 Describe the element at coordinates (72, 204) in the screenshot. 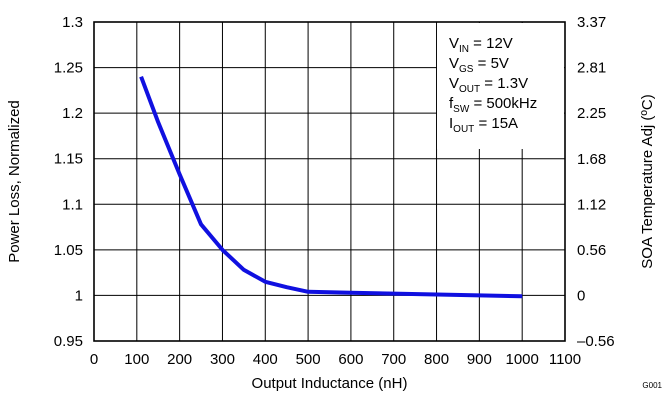

I see `y-tick-label: 1.1` at that location.